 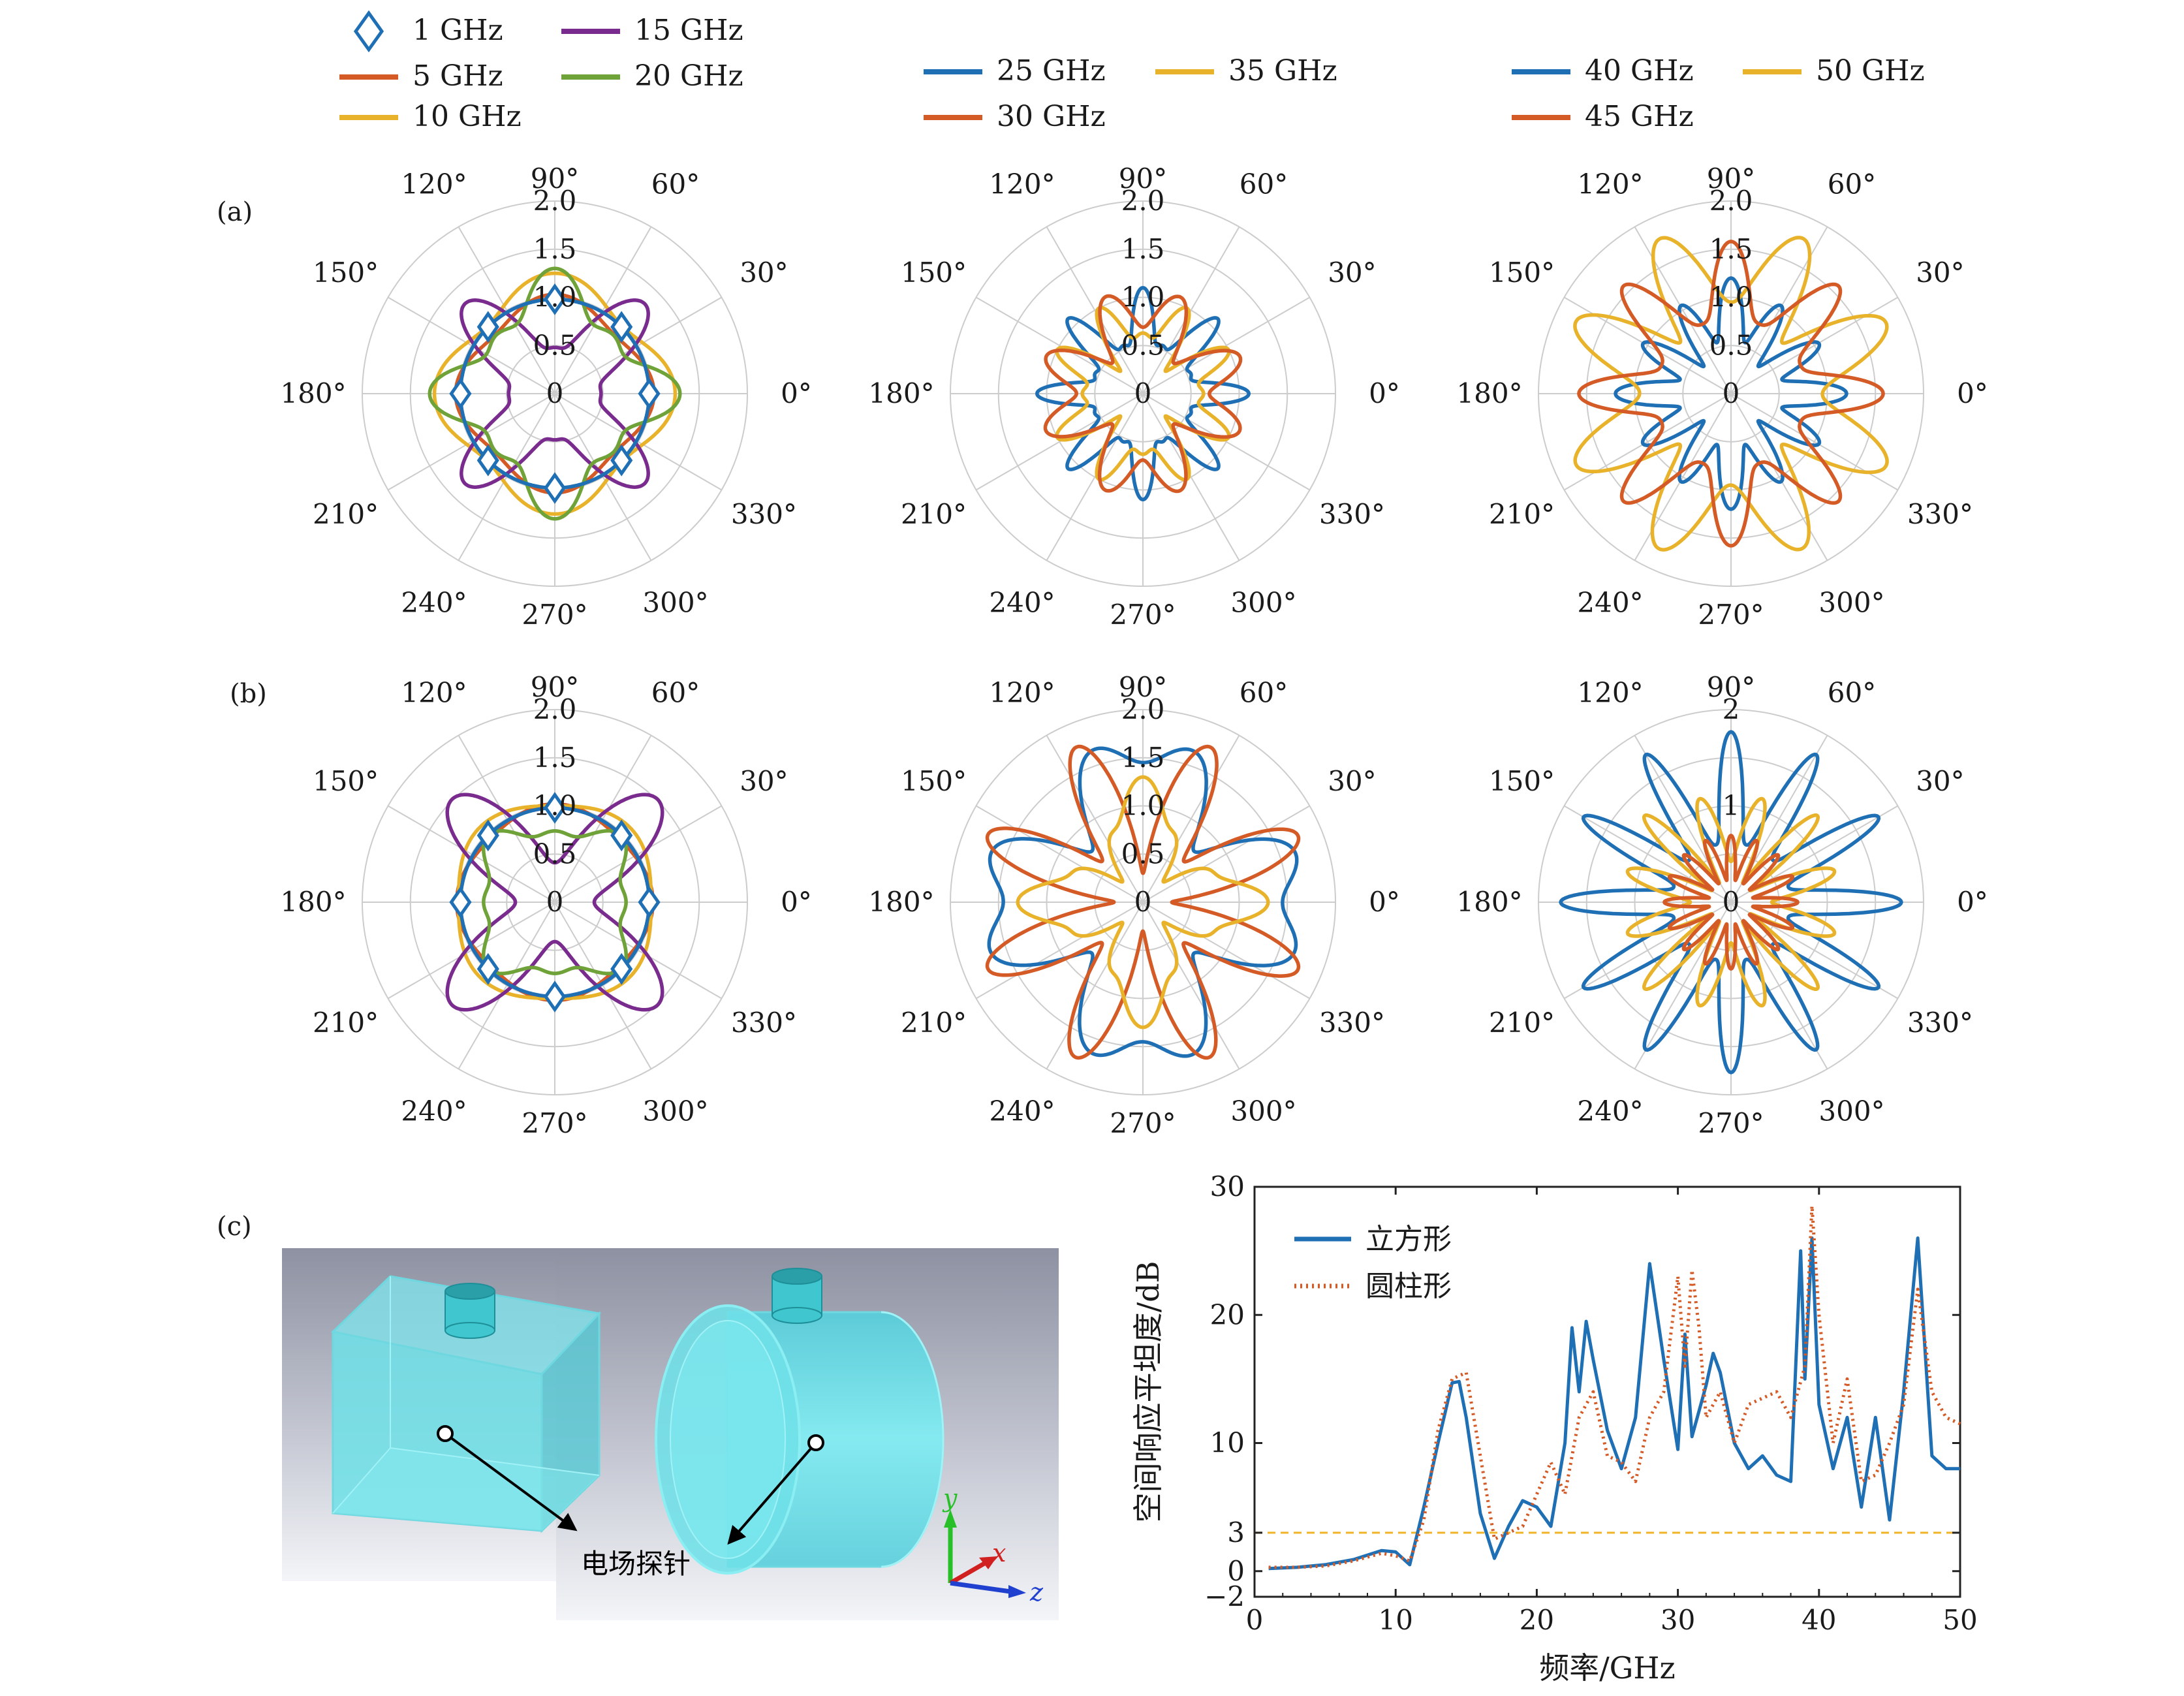 I want to click on polar-angle-label: 30°, so click(x=764, y=273).